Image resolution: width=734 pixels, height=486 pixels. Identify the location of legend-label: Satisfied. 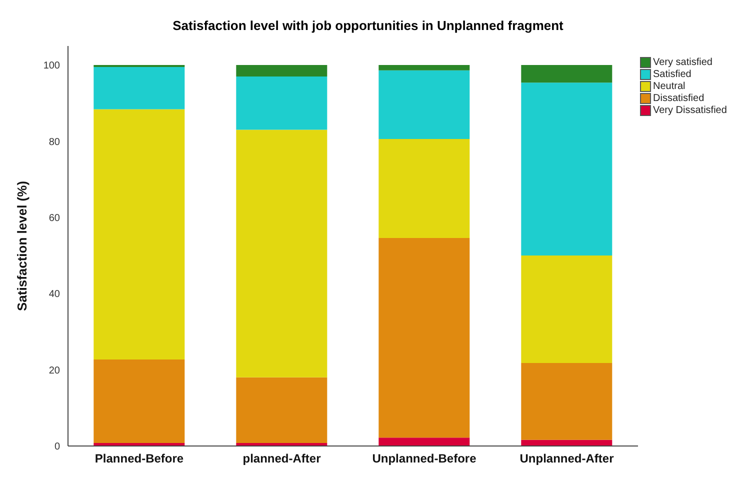
(672, 74).